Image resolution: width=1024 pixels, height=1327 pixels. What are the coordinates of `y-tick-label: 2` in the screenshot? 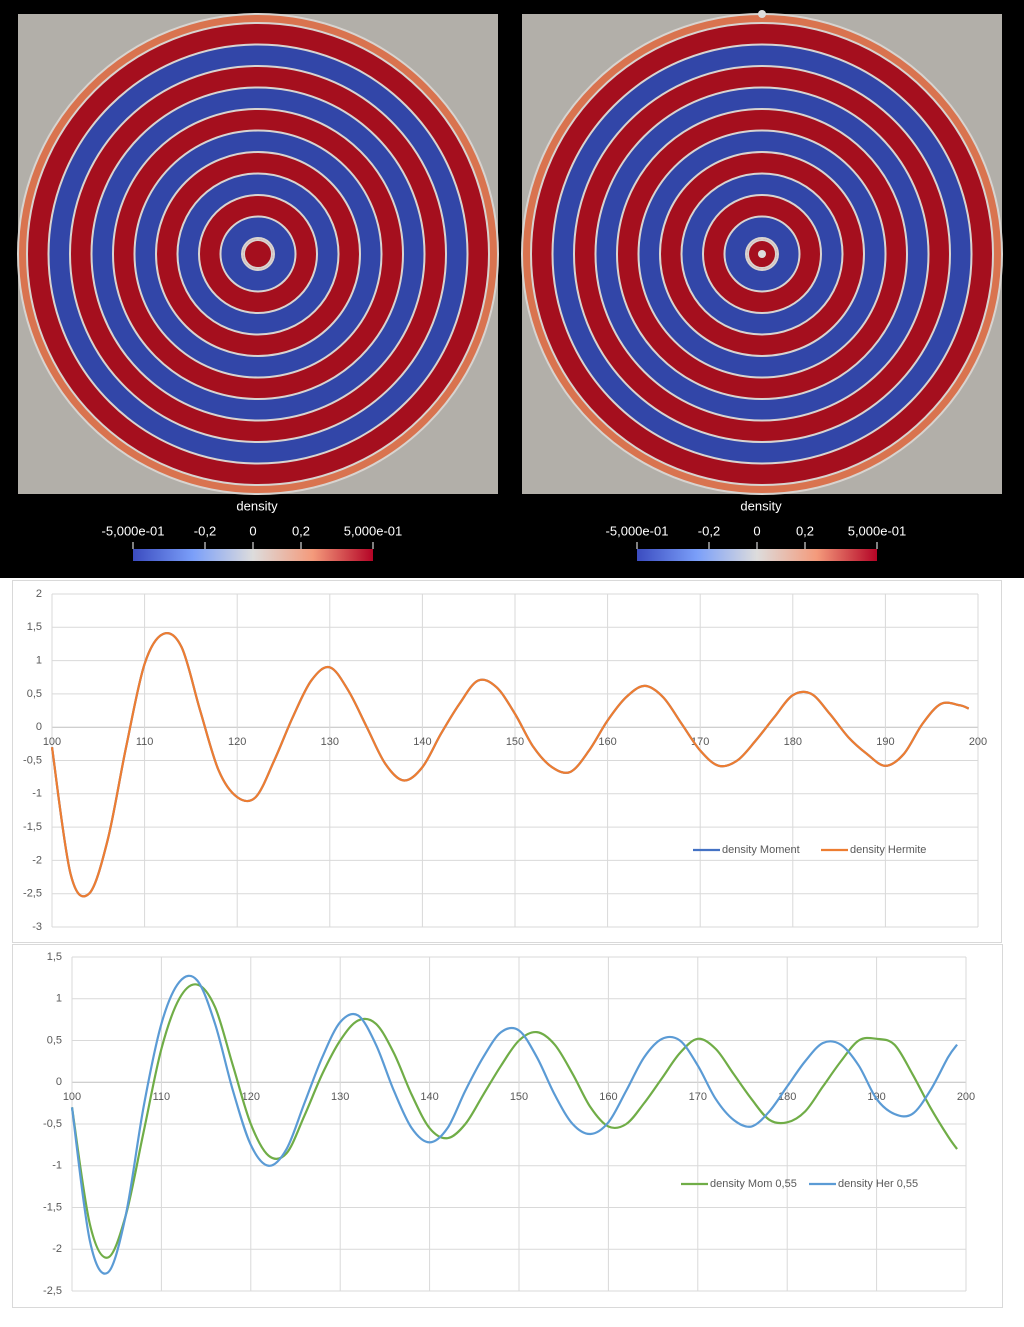 It's located at (39, 594).